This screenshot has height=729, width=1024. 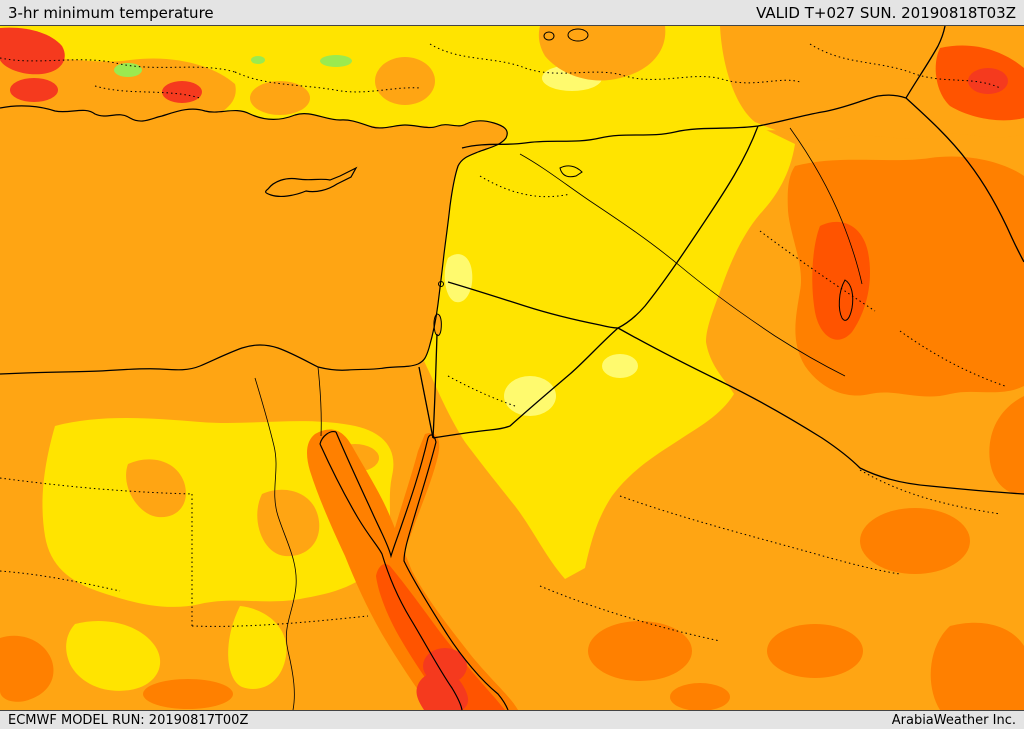 I want to click on northeast-warm-core, so click(x=988, y=81).